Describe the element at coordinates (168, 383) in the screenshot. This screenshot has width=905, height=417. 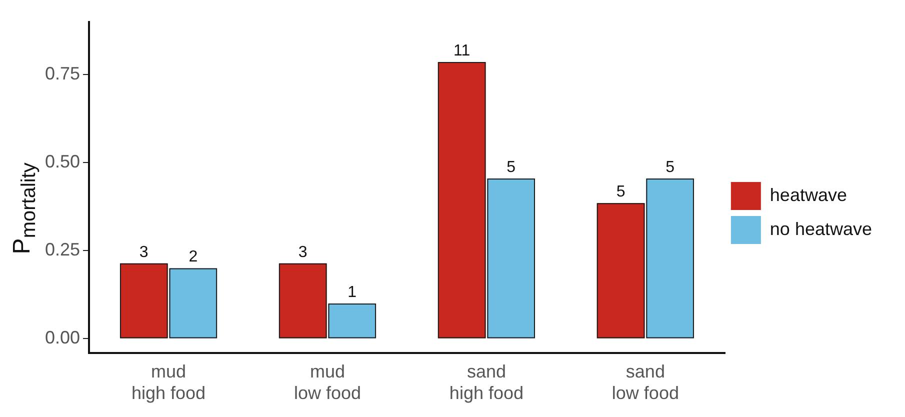
I see `x-tick-label: mud high food` at that location.